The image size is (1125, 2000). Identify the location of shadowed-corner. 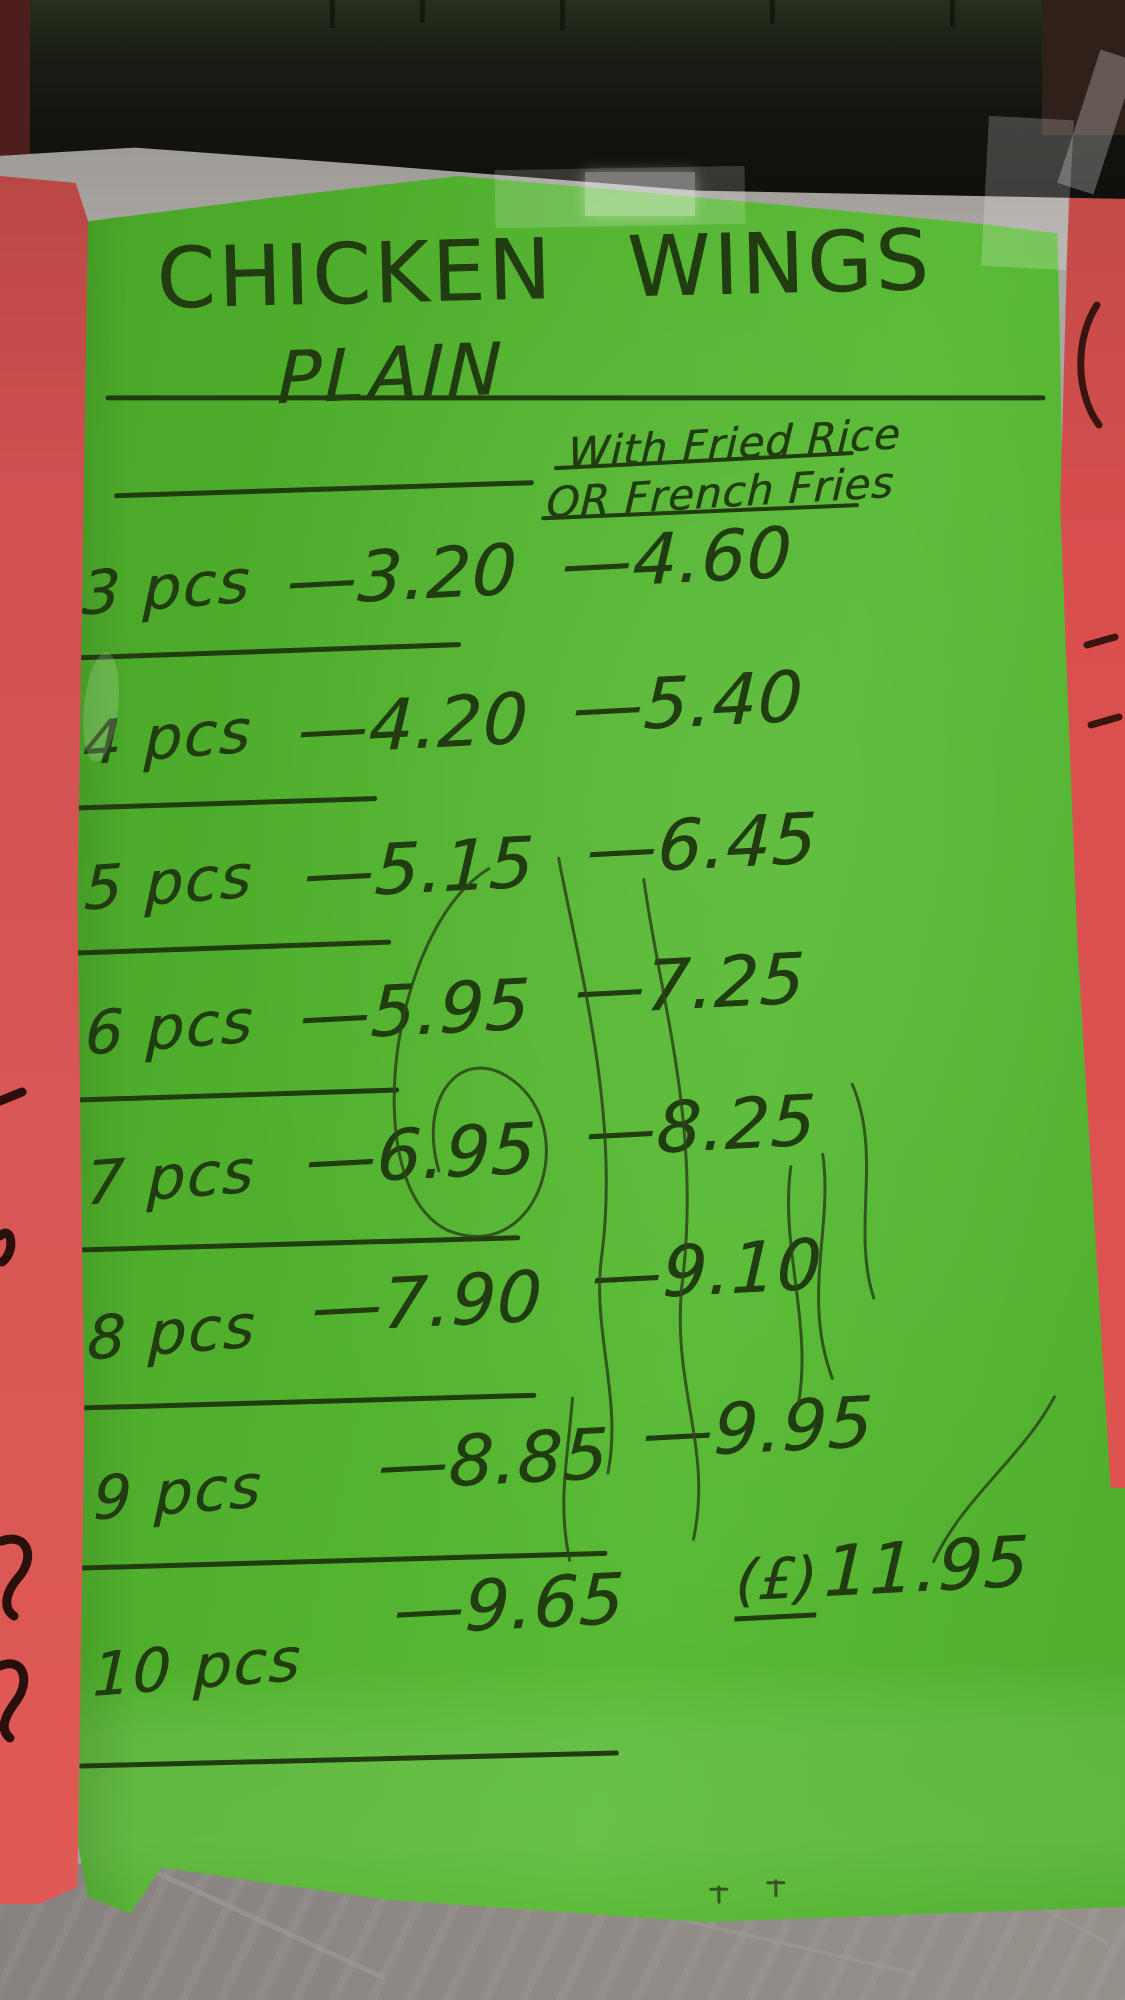
(1083, 67).